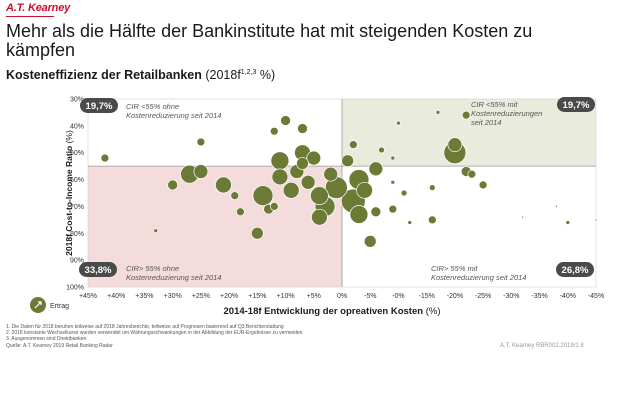 The image size is (620, 413). Describe the element at coordinates (104, 75) in the screenshot. I see `subtitle-main: Kosteneffizienz der Retailbanken` at that location.